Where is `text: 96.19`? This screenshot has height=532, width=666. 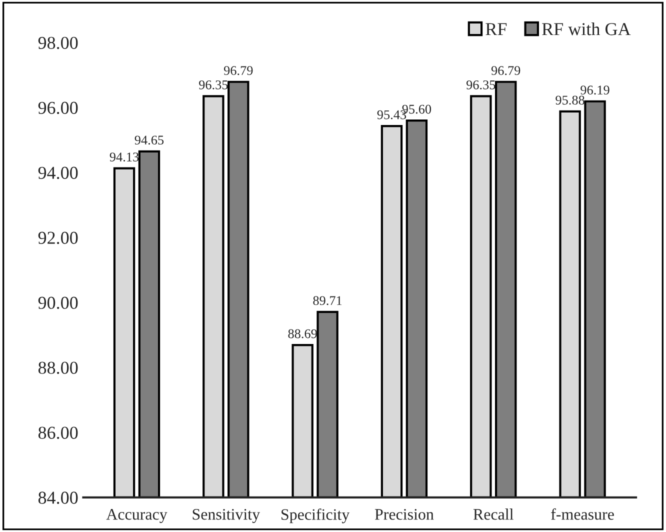
text: 96.19 is located at coordinates (595, 90).